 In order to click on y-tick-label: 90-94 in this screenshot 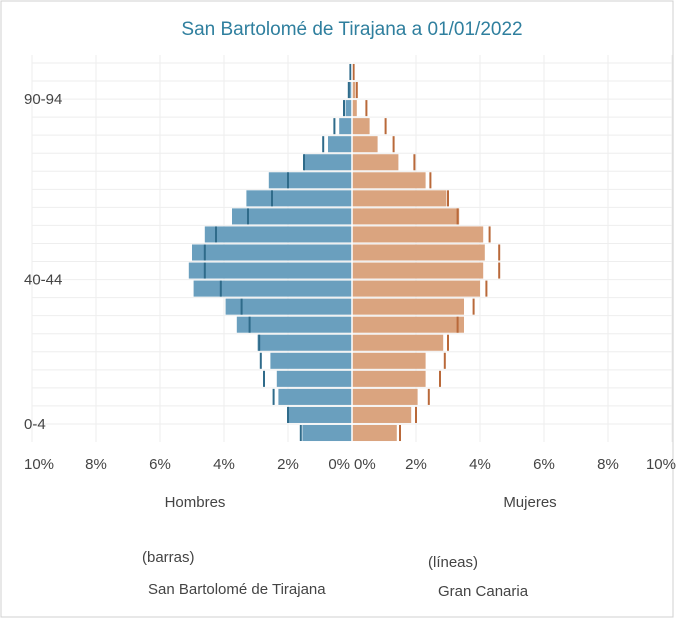, I will do `click(43, 99)`.